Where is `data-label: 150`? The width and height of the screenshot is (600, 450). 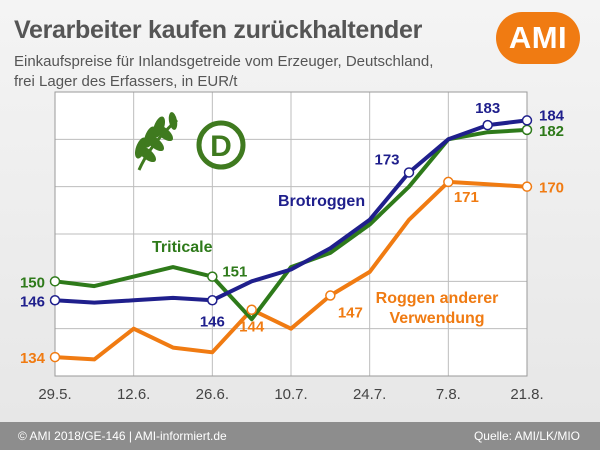
data-label: 150 is located at coordinates (32, 282).